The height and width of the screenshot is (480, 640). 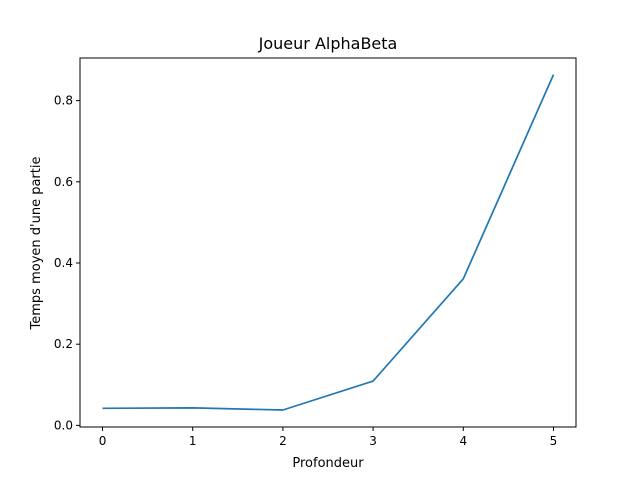 What do you see at coordinates (193, 441) in the screenshot?
I see `x-tick-label: 1` at bounding box center [193, 441].